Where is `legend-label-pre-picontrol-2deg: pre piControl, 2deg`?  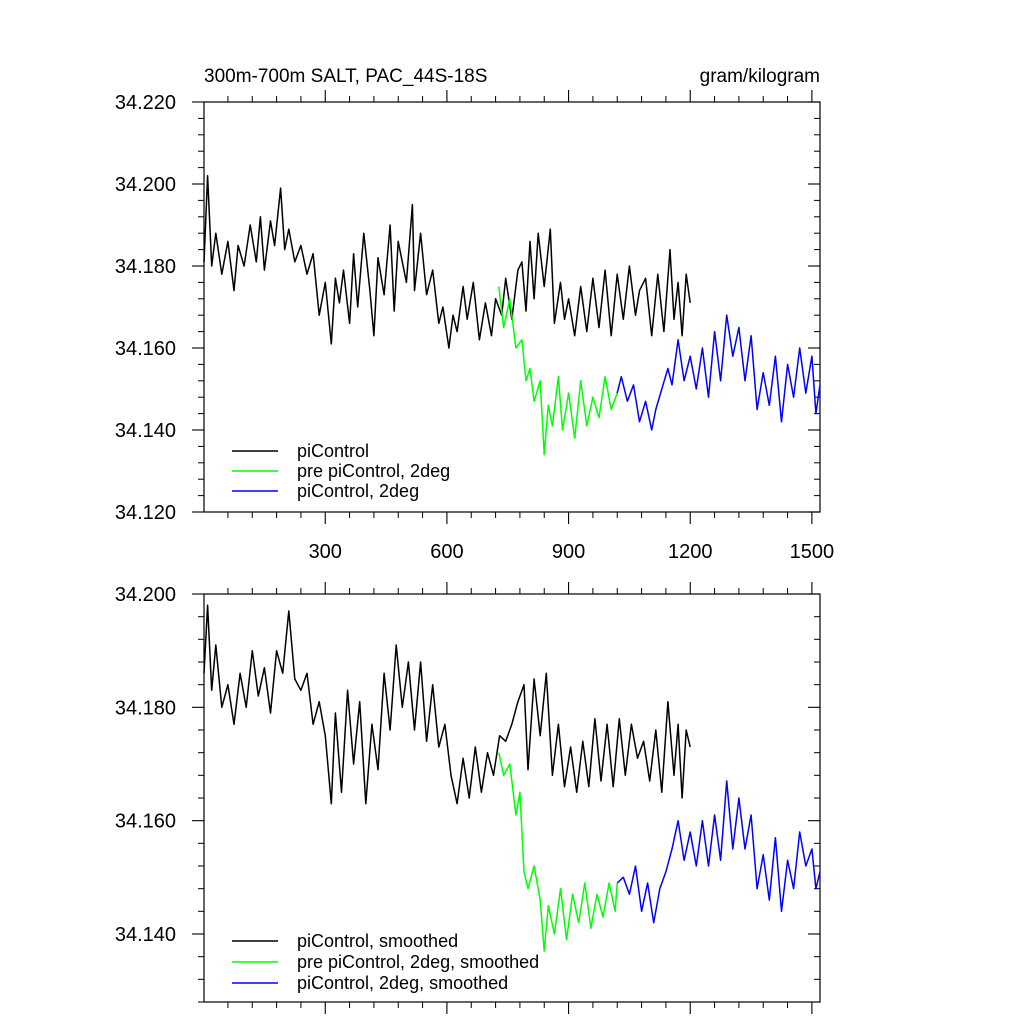 legend-label-pre-picontrol-2deg: pre piControl, 2deg is located at coordinates (373, 471).